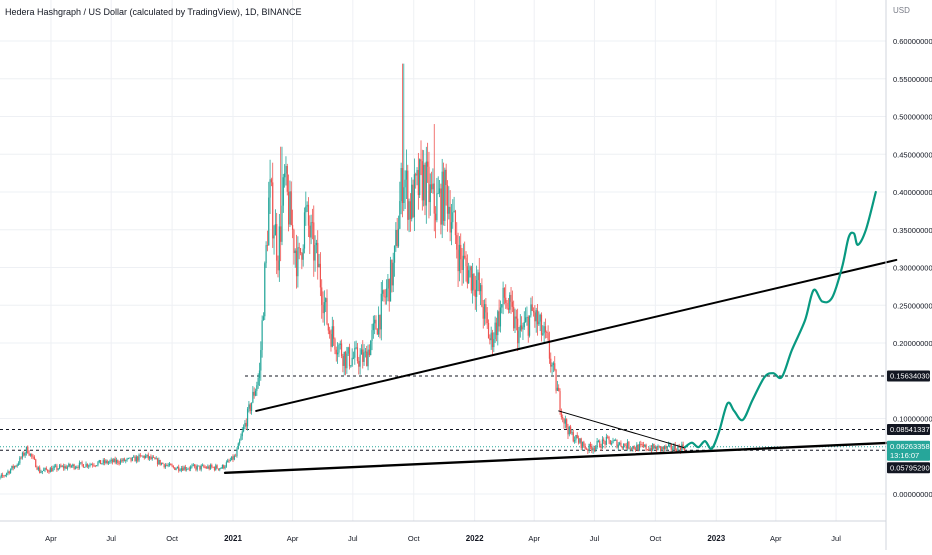 The image size is (932, 555). Describe the element at coordinates (912, 117) in the screenshot. I see `y-tick-label: 0.50000000` at that location.